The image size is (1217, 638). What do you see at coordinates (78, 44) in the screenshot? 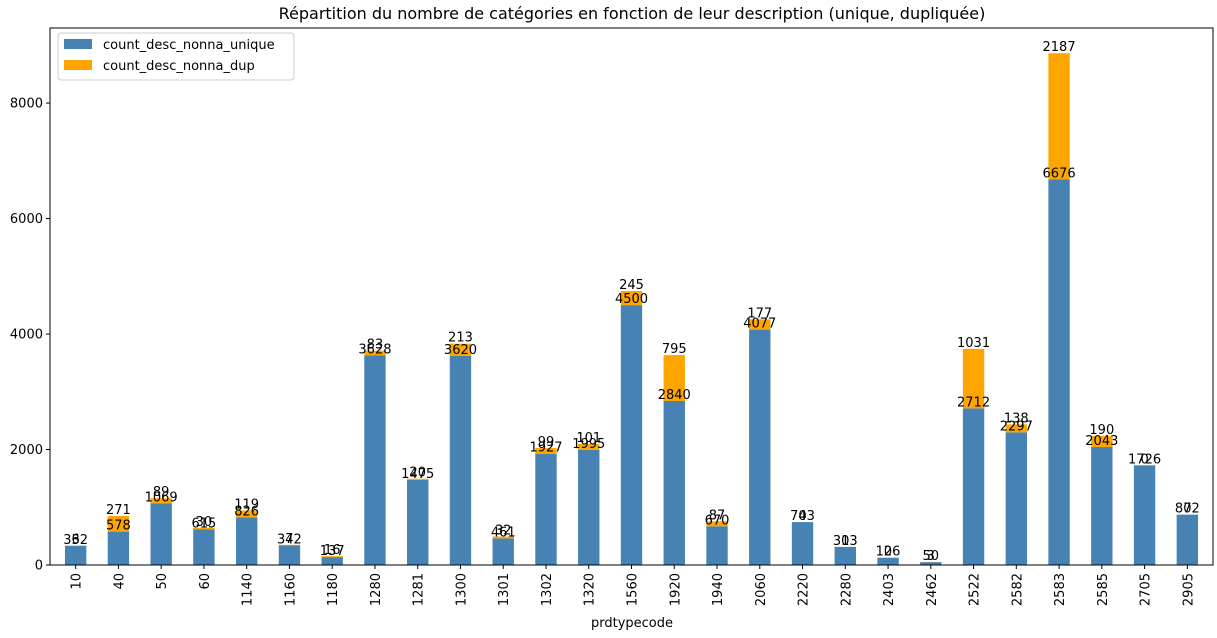
I see `legend-swatch-unique` at bounding box center [78, 44].